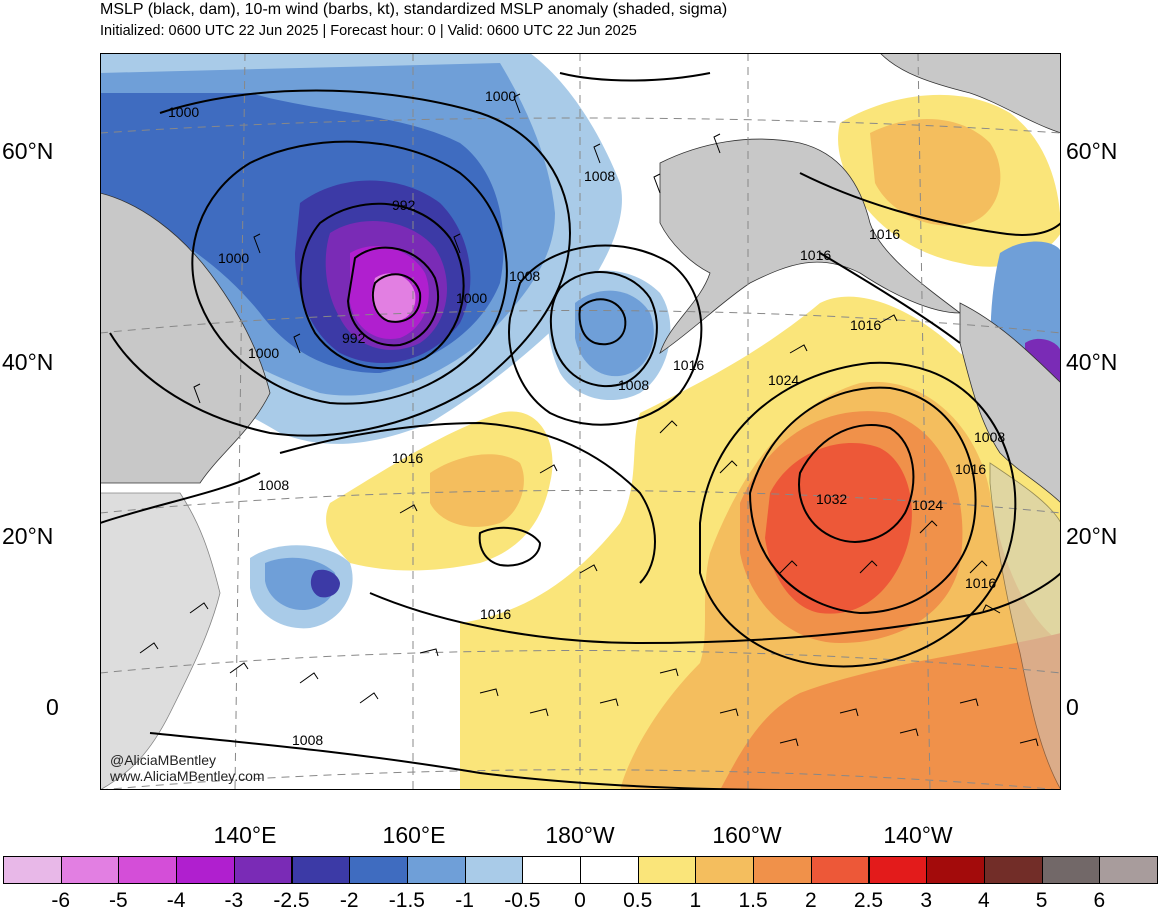 Image resolution: width=1160 pixels, height=915 pixels. I want to click on colorbar-label: 6, so click(1099, 900).